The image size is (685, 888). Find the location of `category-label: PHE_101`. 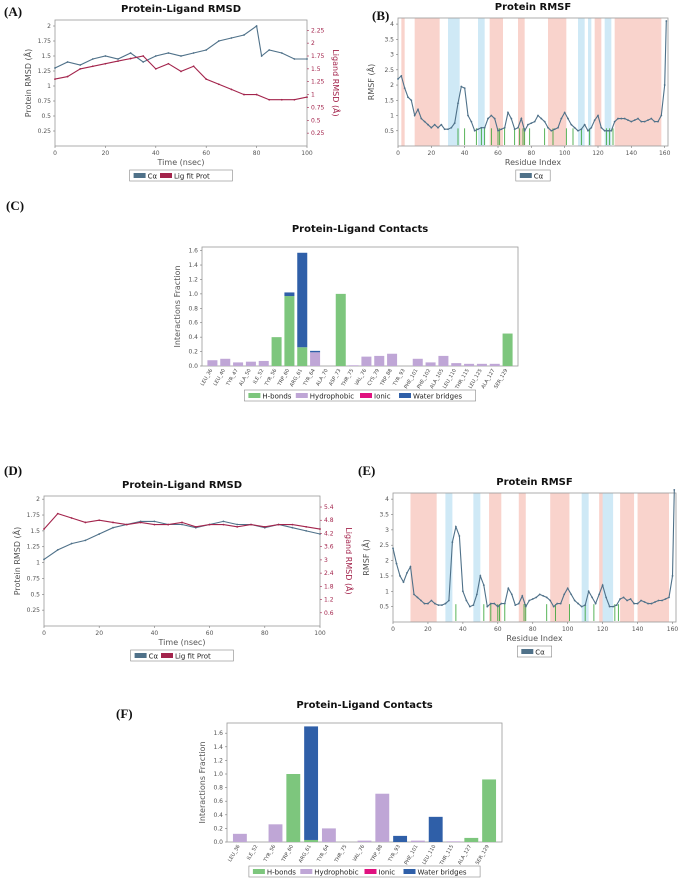

category-label: PHE_101 is located at coordinates (411, 855).